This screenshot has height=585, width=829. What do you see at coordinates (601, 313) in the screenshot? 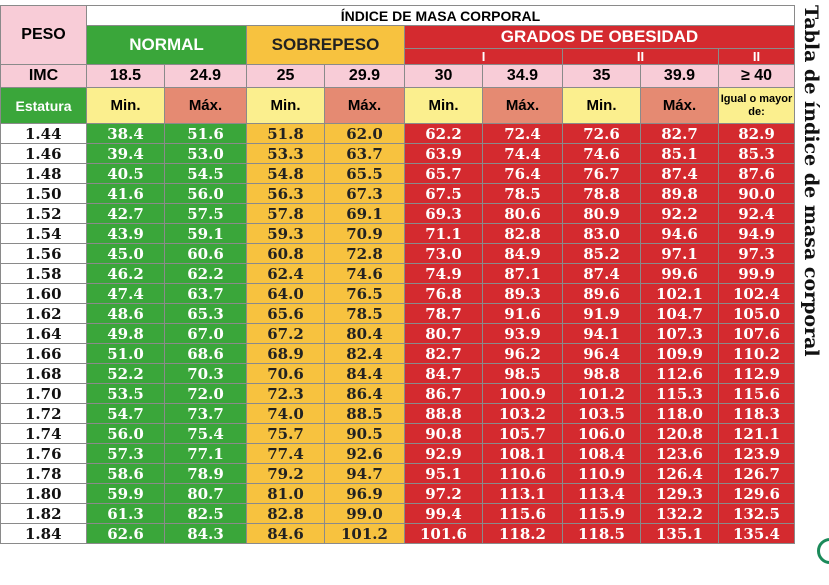
I see `weight-cell: 91.9` at bounding box center [601, 313].